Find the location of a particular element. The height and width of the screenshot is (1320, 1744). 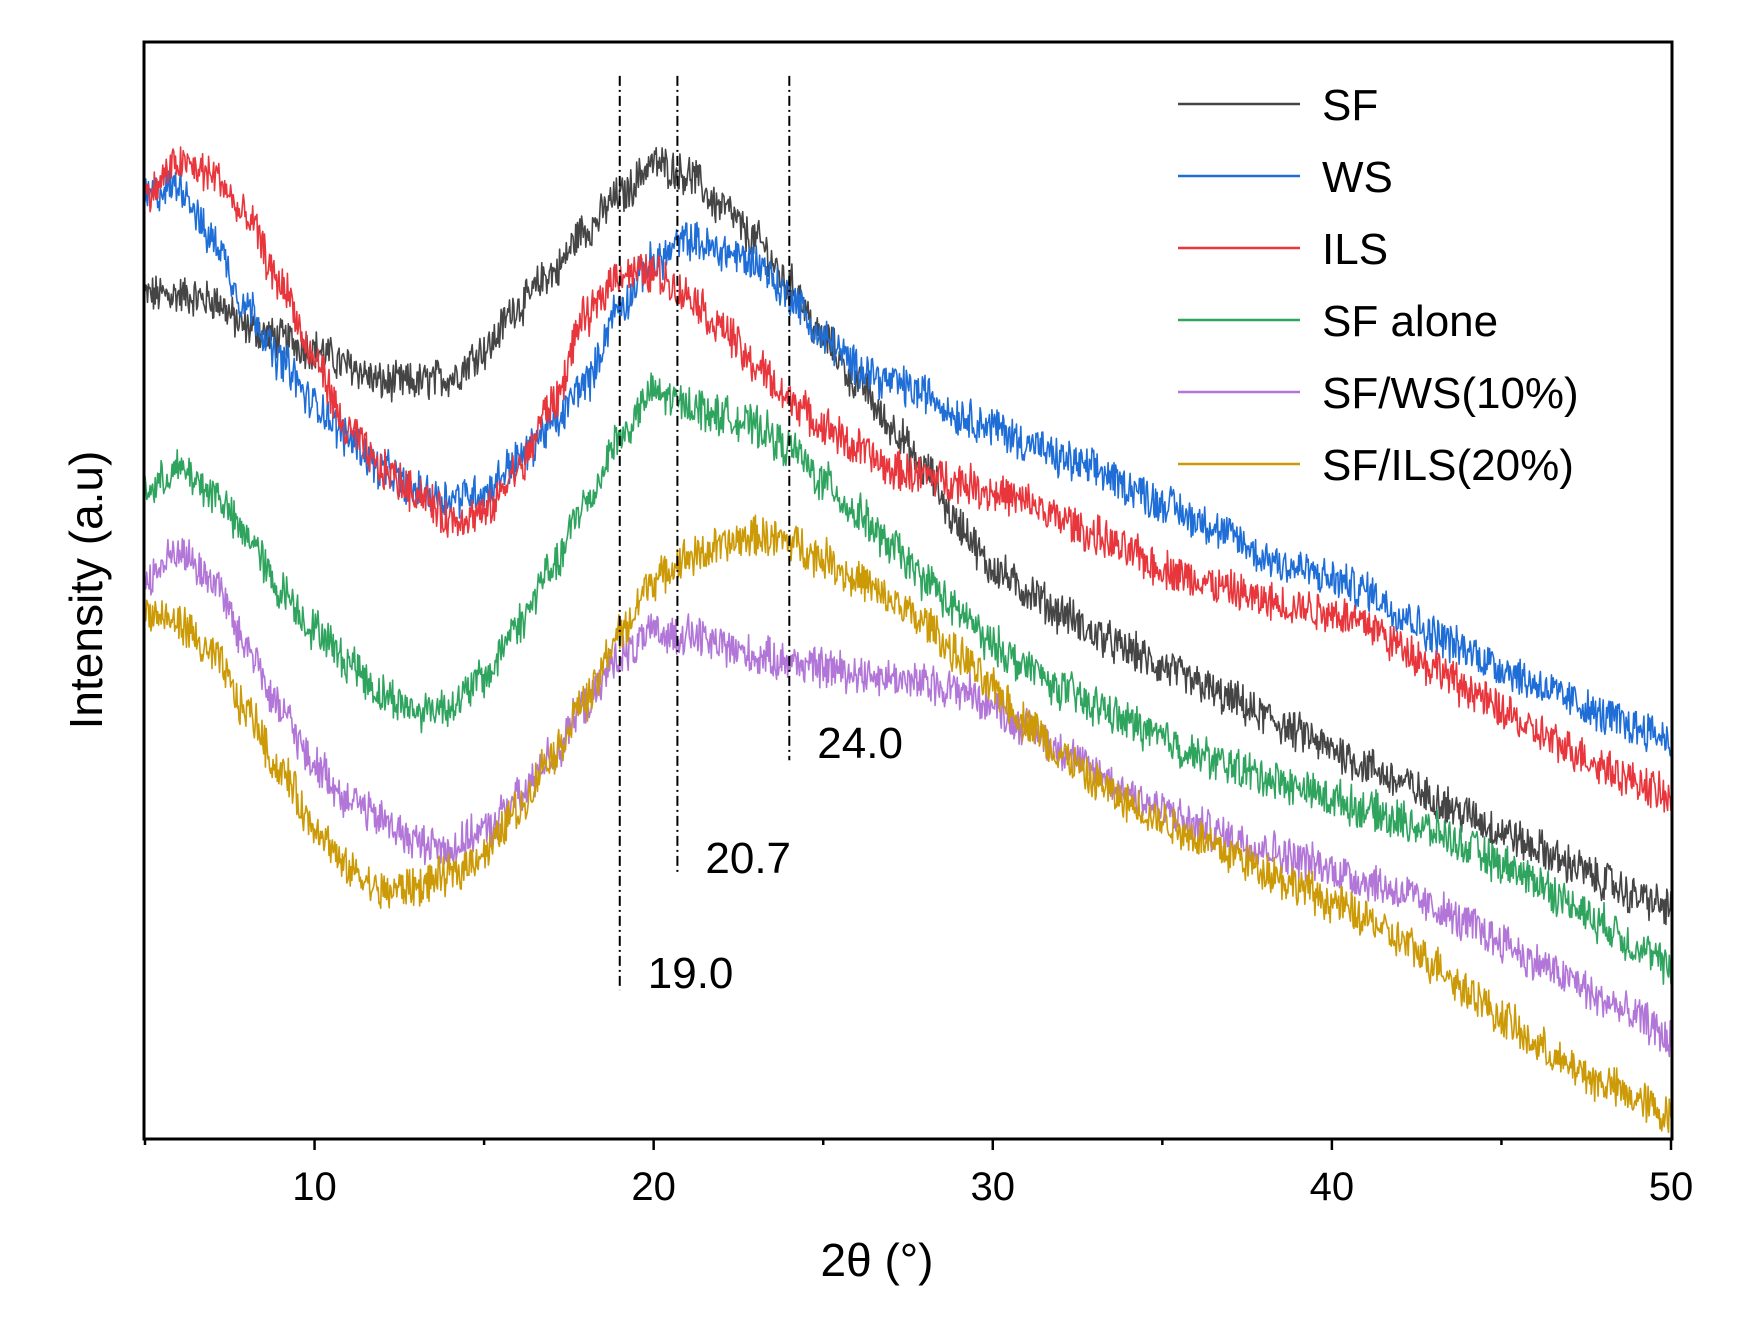

legend-label-4: SF alone is located at coordinates (1410, 321).